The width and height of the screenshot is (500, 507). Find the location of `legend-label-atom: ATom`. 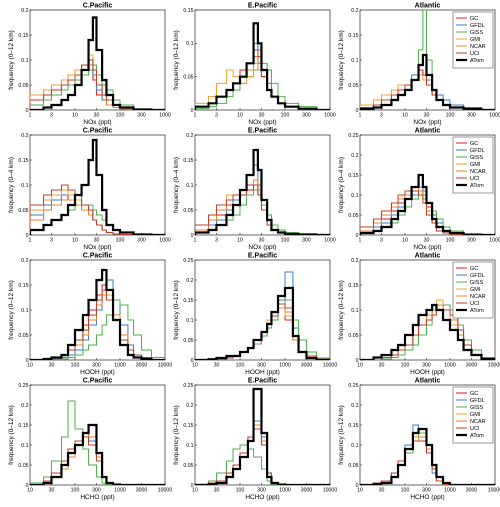

legend-label-atom: ATom is located at coordinates (477, 61).